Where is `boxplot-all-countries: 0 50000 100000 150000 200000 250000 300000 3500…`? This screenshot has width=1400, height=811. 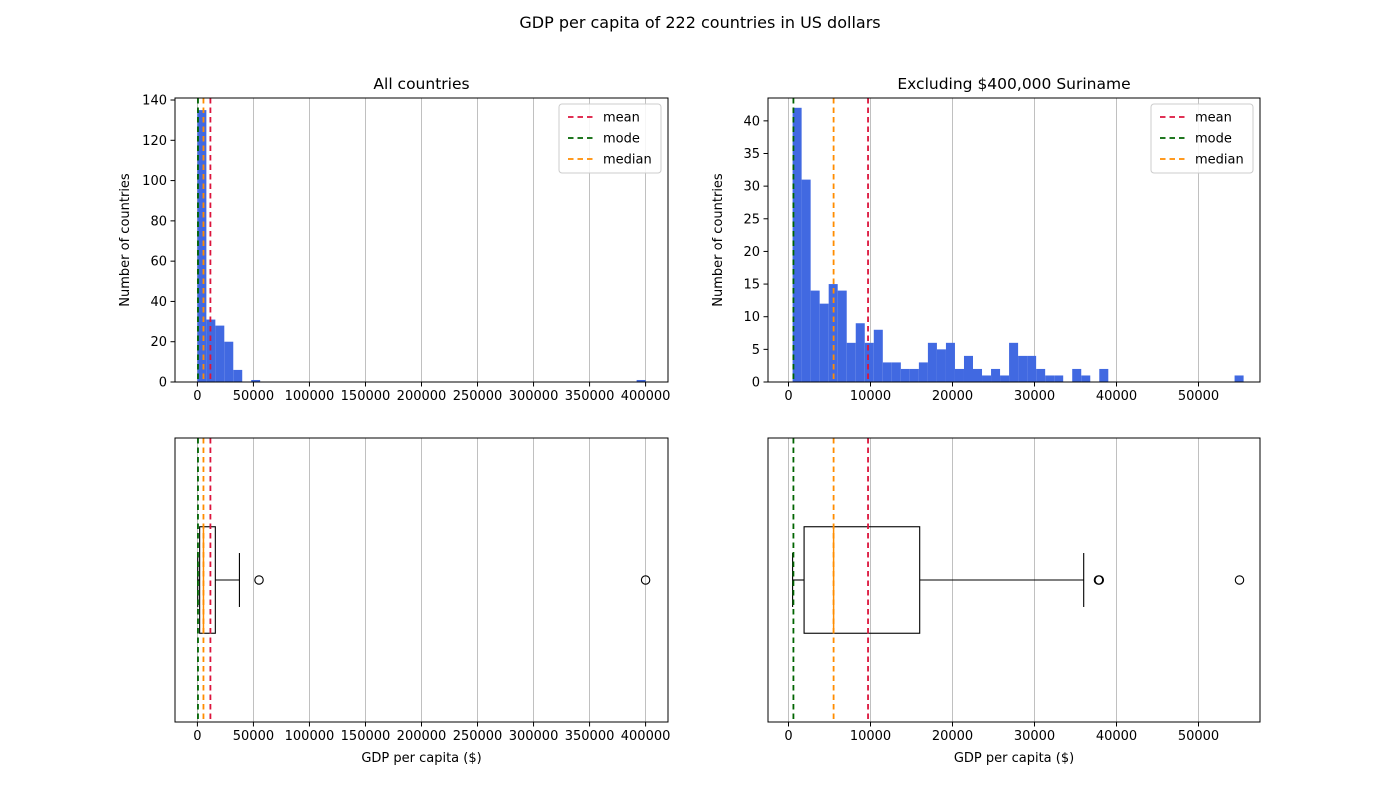
boxplot-all-countries: 0 50000 100000 150000 200000 250000 300000 3500… is located at coordinates (422, 601).